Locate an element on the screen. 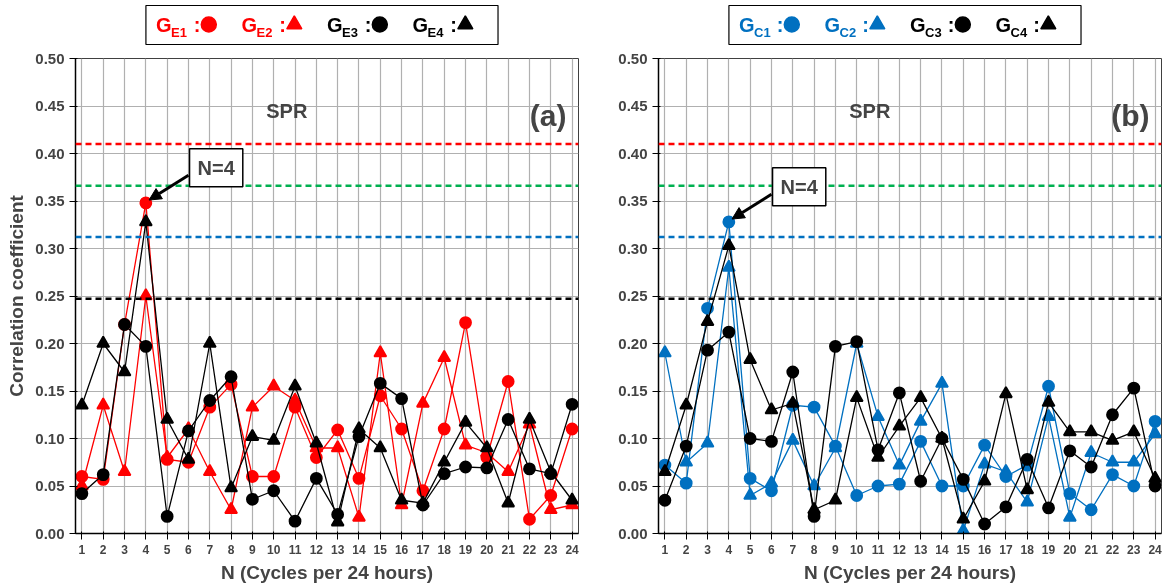 The height and width of the screenshot is (585, 1172). annotation: (b) is located at coordinates (1130, 115).